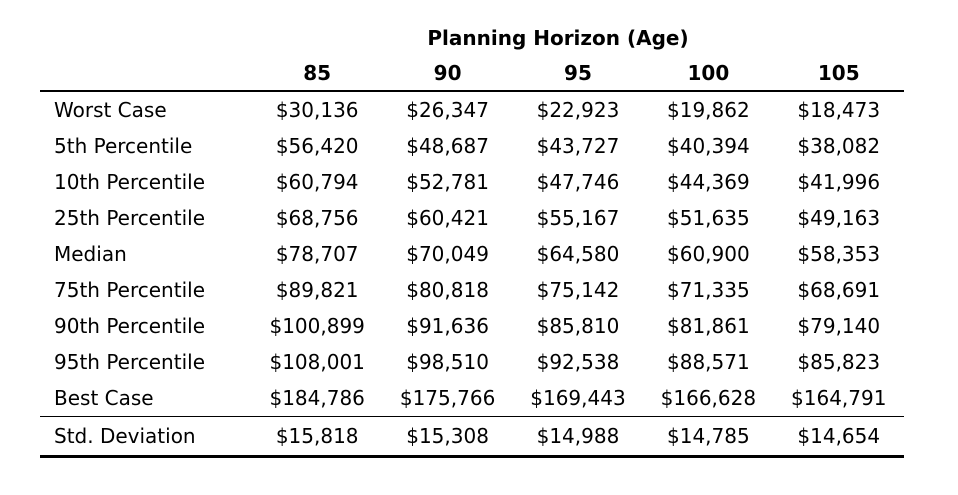 Image resolution: width=958 pixels, height=495 pixels. Describe the element at coordinates (447, 73) in the screenshot. I see `column-header-90: 90` at that location.